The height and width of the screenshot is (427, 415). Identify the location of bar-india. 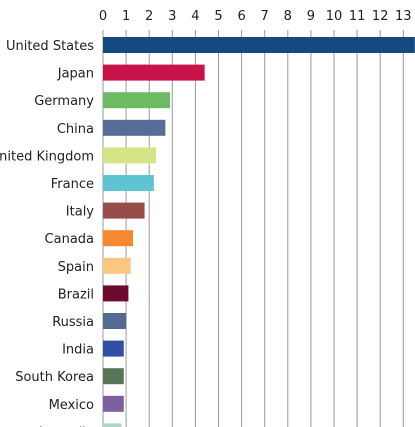
(113, 348).